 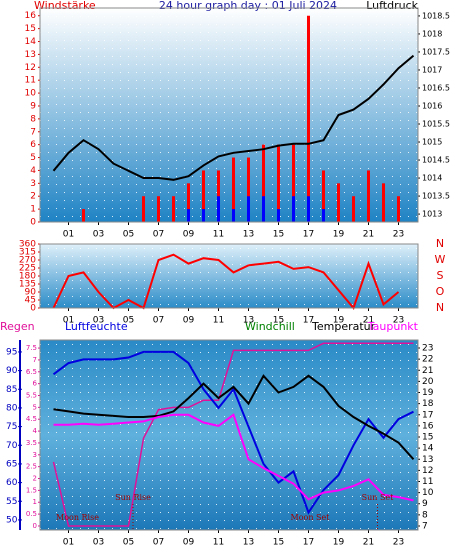 What do you see at coordinates (98, 321) in the screenshot?
I see `x-tick-label: 03` at bounding box center [98, 321].